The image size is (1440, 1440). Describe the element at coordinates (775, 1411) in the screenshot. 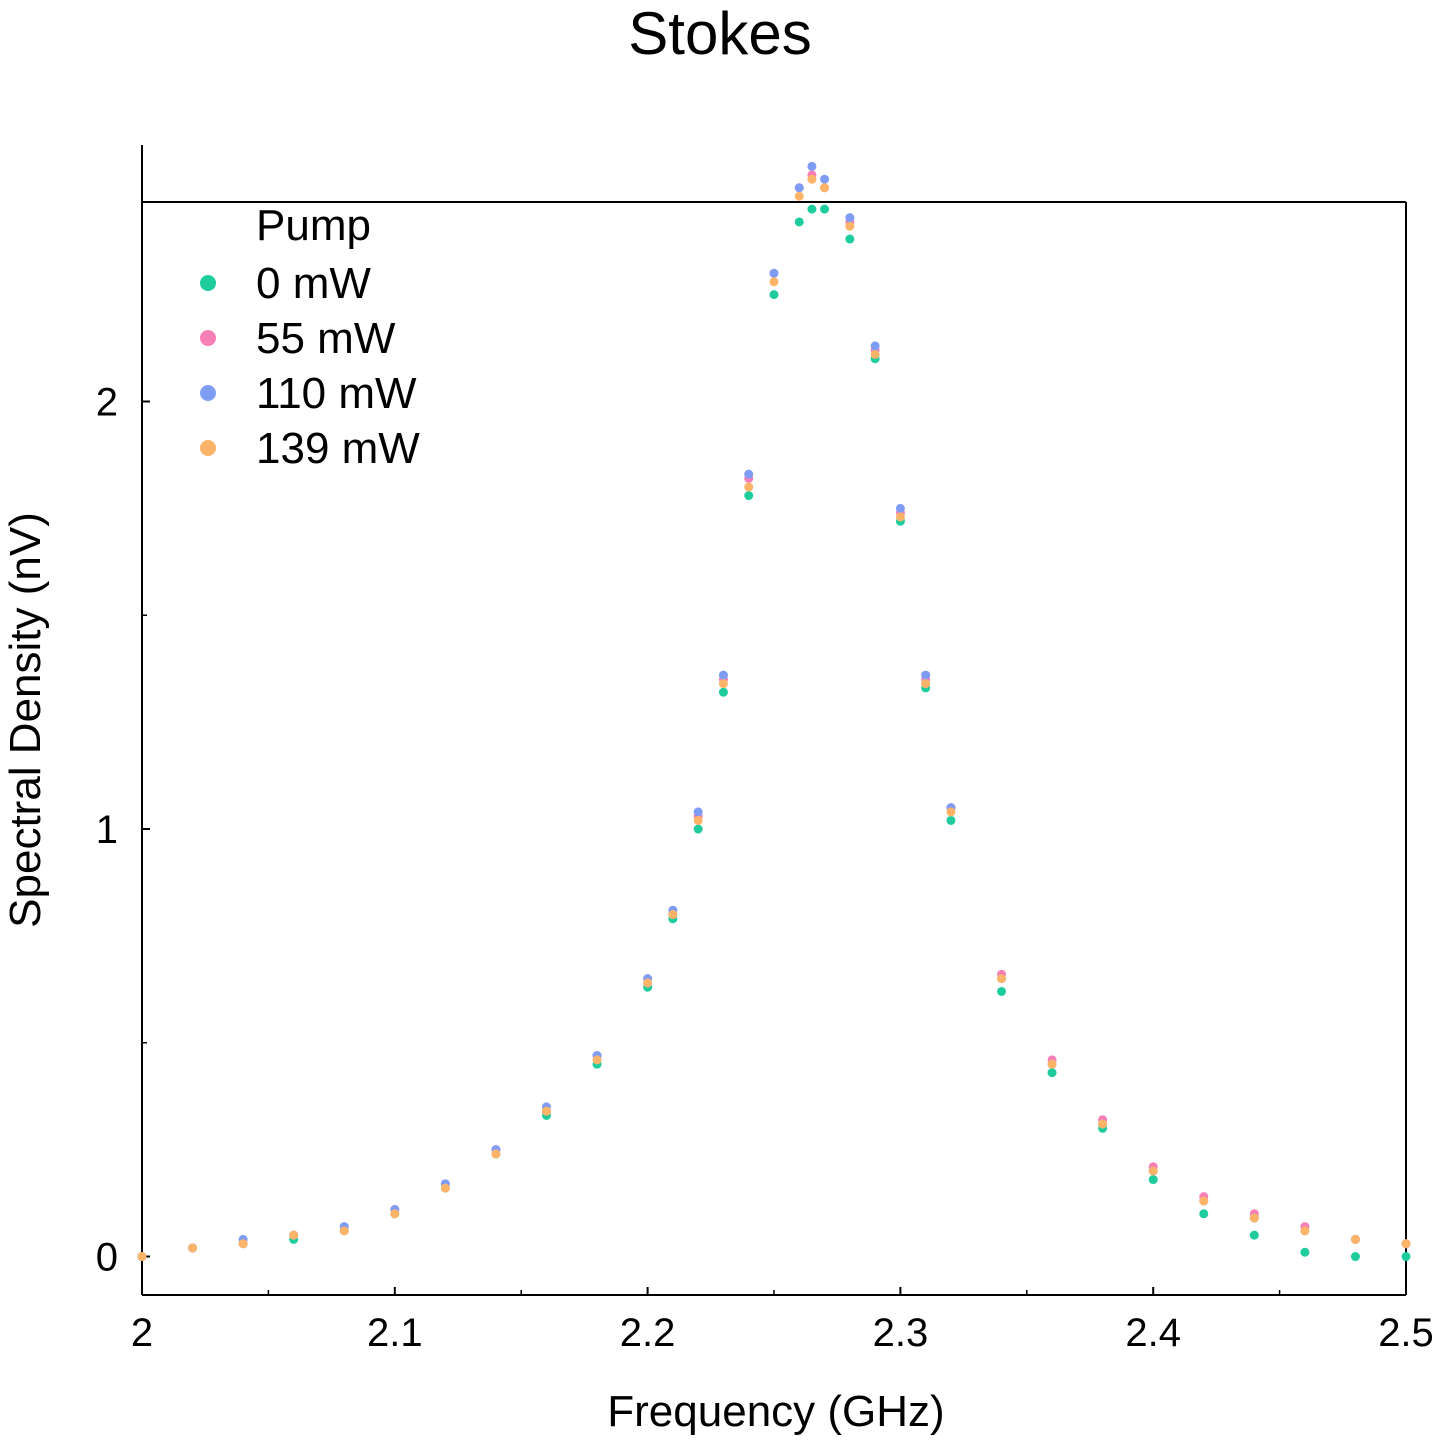

I see `x-axis-label: Frequency (GHz)` at that location.